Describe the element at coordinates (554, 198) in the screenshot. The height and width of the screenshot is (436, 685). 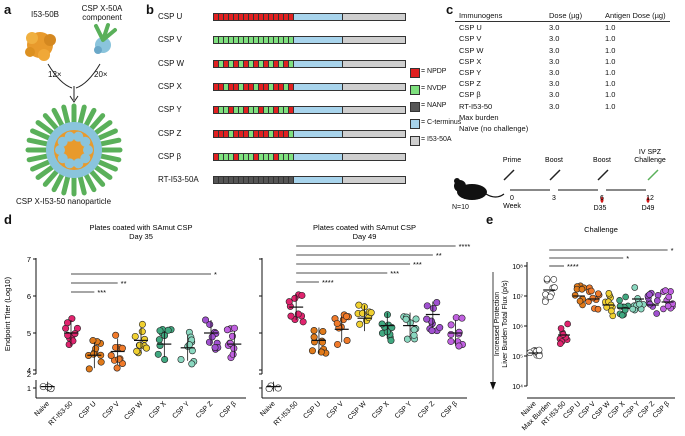
I see `timeline-week: 3` at that location.